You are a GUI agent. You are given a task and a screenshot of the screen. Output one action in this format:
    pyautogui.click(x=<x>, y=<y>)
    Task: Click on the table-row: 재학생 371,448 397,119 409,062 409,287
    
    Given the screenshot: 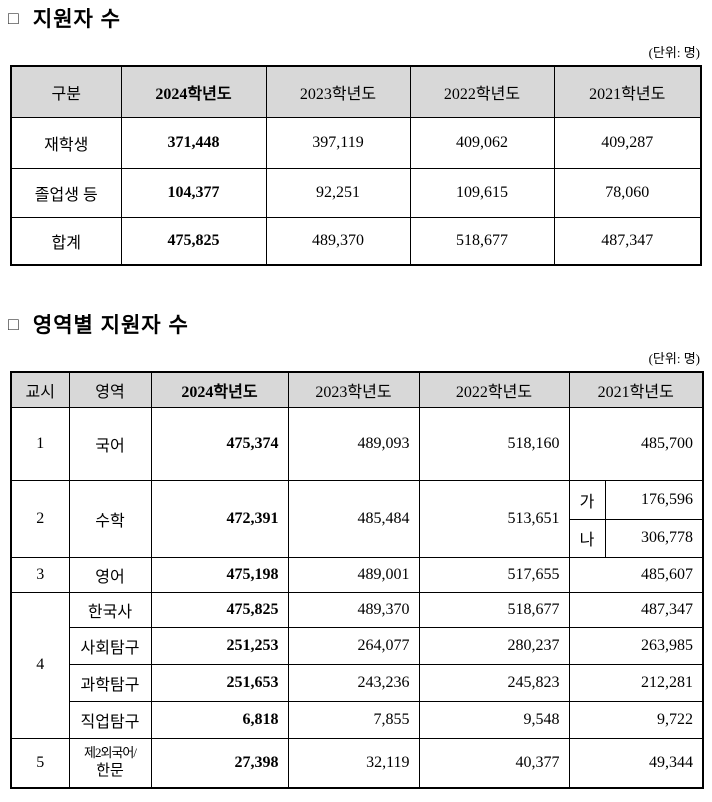 What is the action you would take?
    pyautogui.click(x=356, y=142)
    